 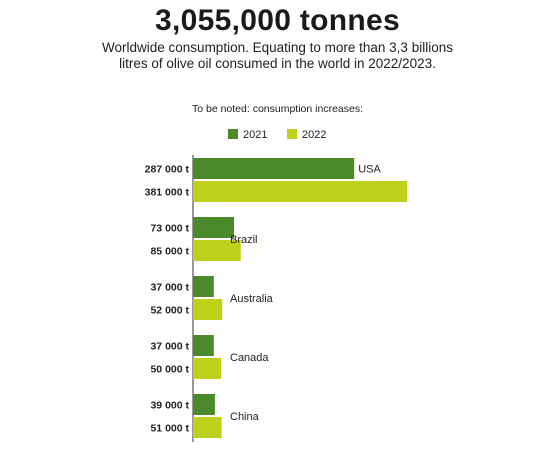 What do you see at coordinates (169, 311) in the screenshot?
I see `value-label-australia-2022: 52 000 t` at bounding box center [169, 311].